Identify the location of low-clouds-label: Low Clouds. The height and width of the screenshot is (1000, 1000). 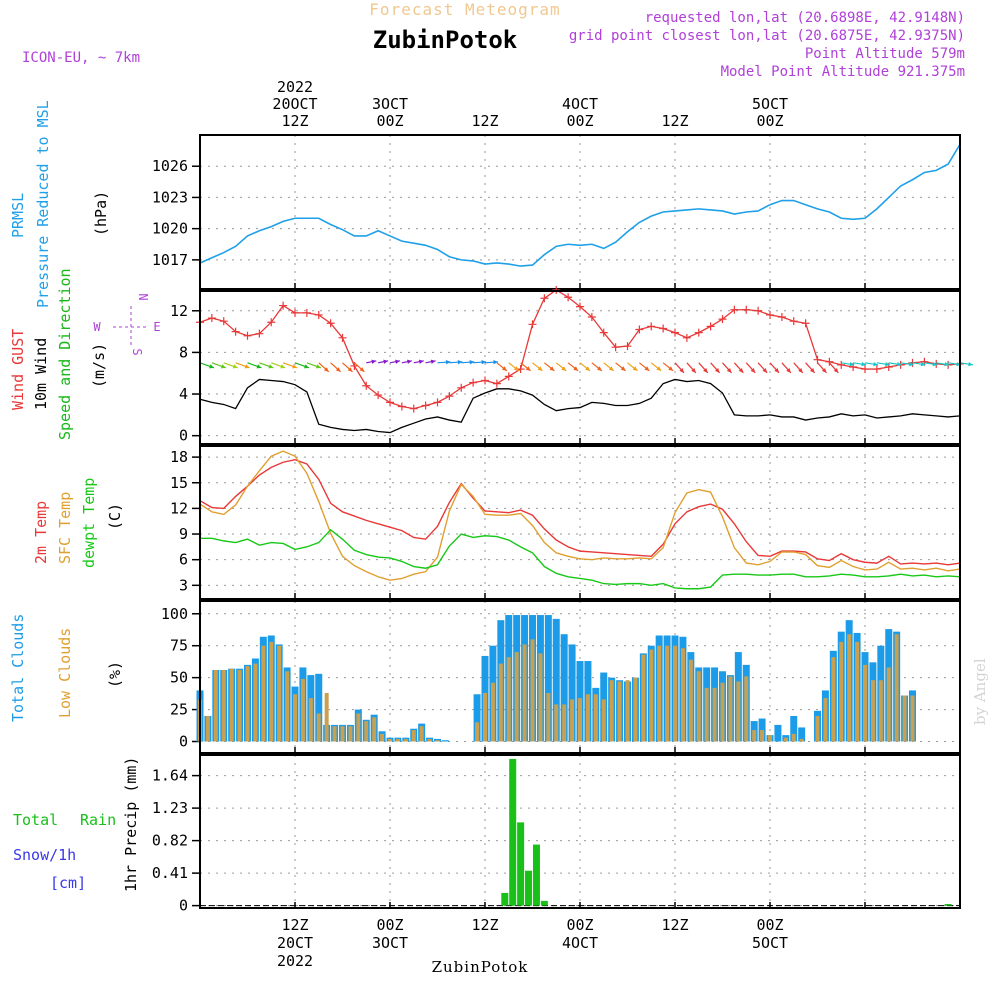
(65, 673).